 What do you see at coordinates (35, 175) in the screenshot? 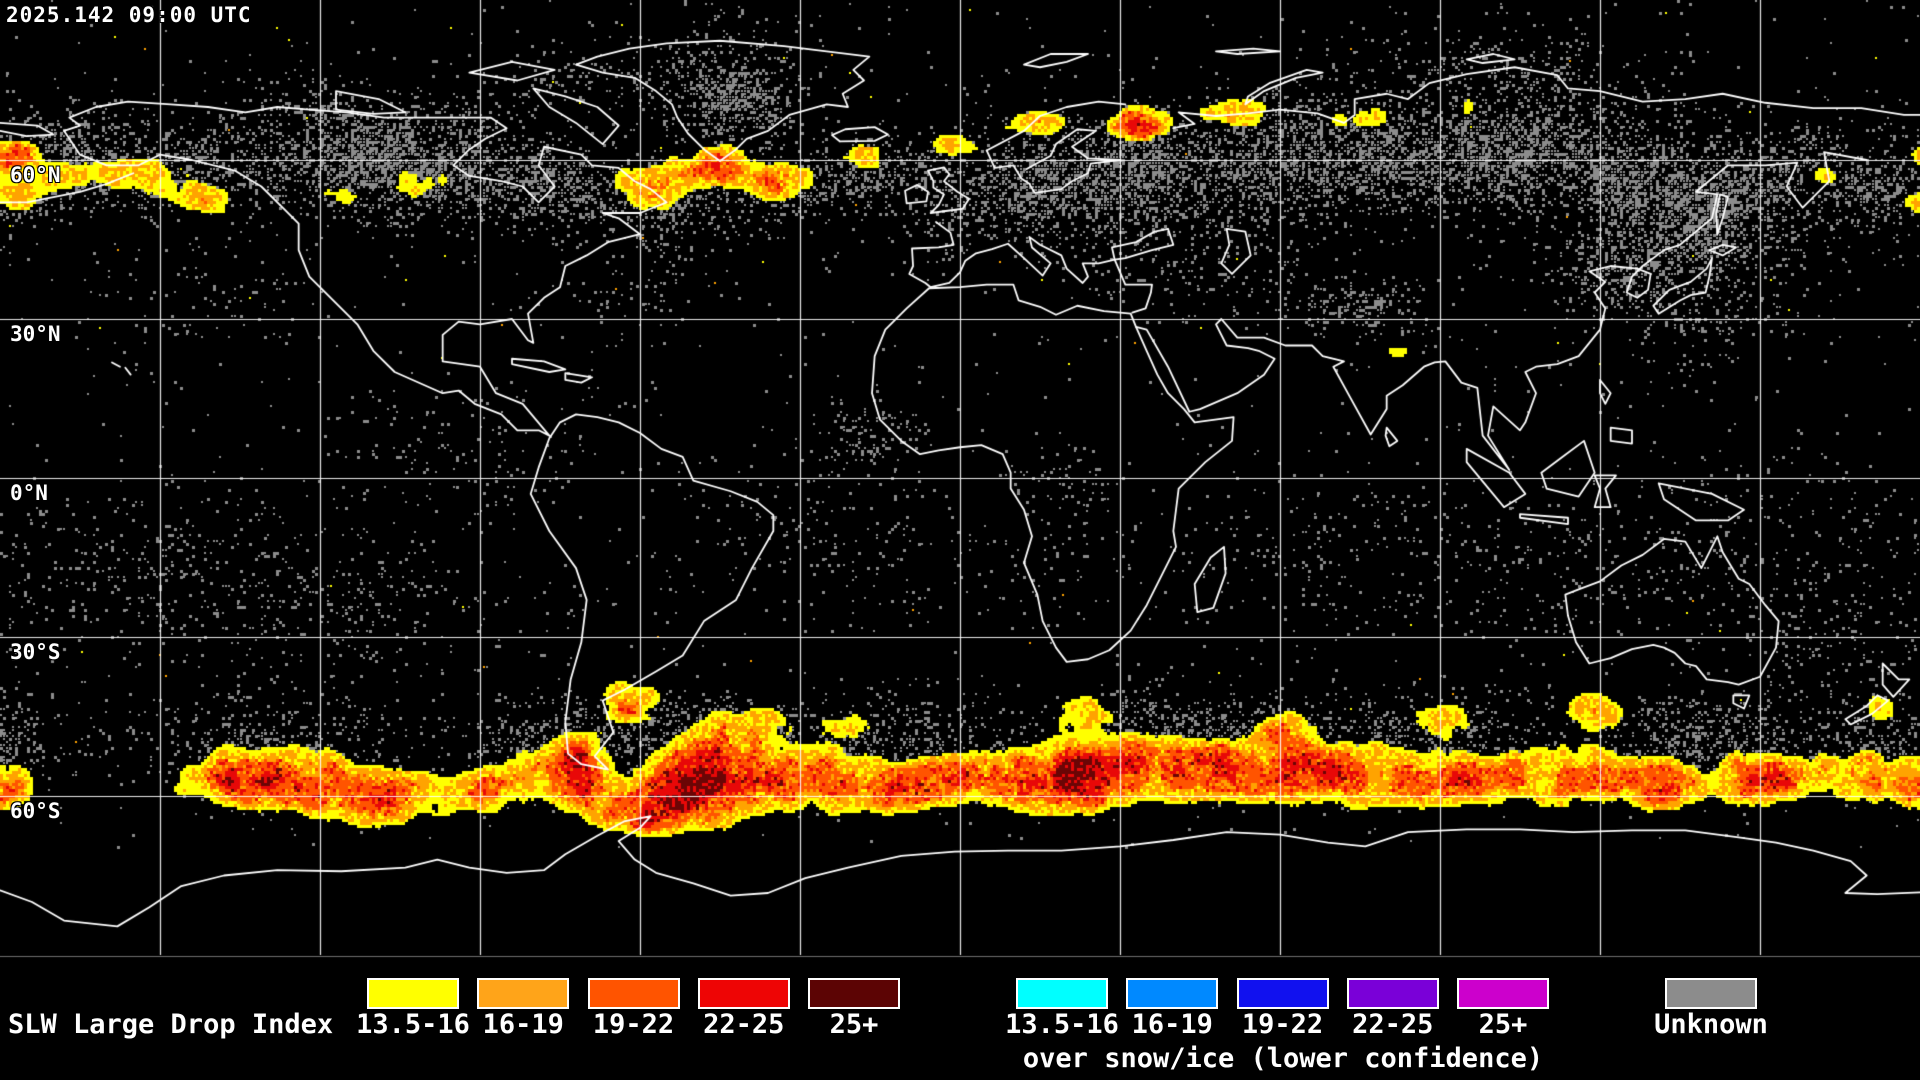
I see `lat-label: 60°N` at bounding box center [35, 175].